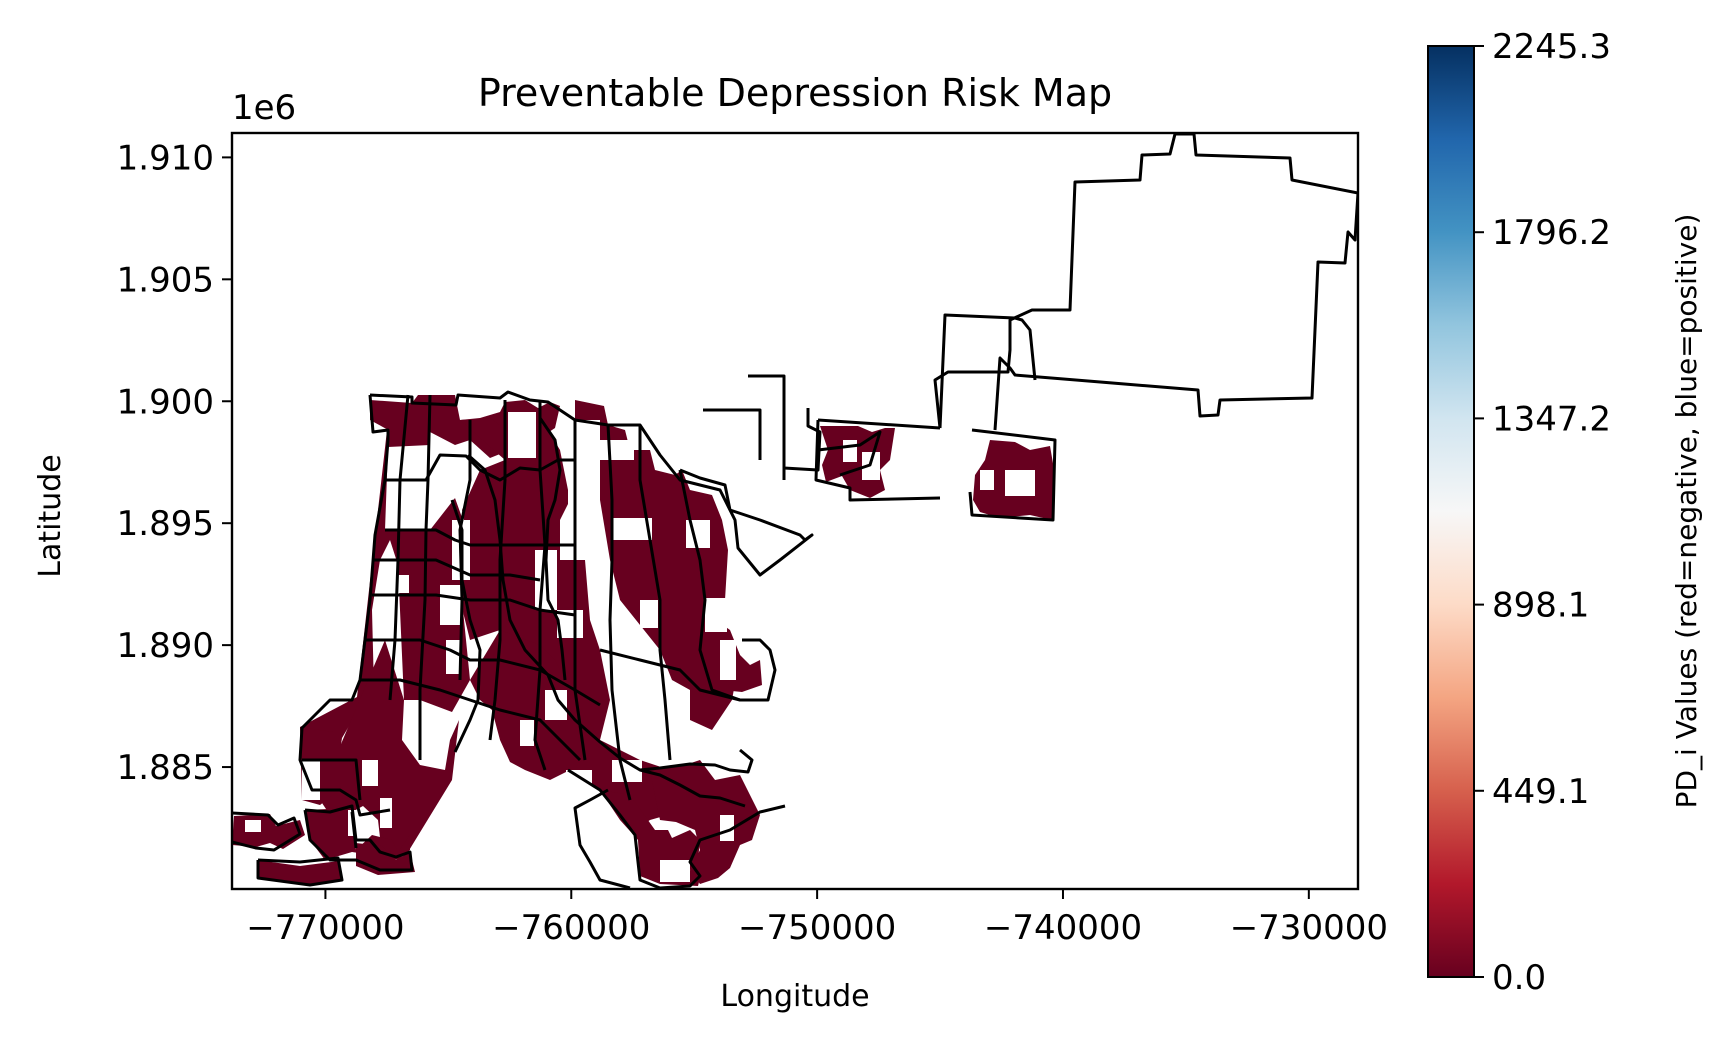 The image size is (1721, 1037). What do you see at coordinates (1451, 511) in the screenshot?
I see `colorbar-gradient` at bounding box center [1451, 511].